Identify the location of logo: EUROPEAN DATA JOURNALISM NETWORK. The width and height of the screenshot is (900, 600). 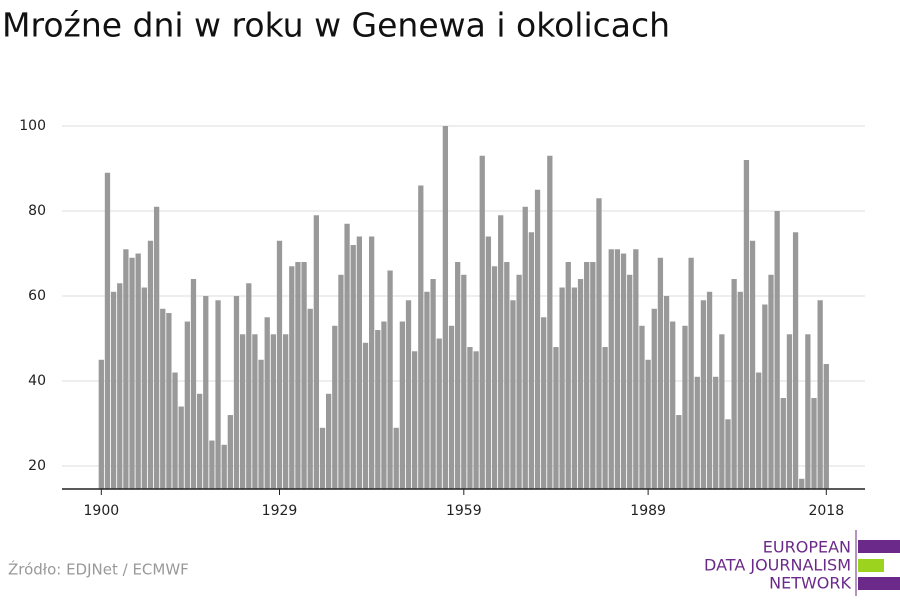
(802, 563).